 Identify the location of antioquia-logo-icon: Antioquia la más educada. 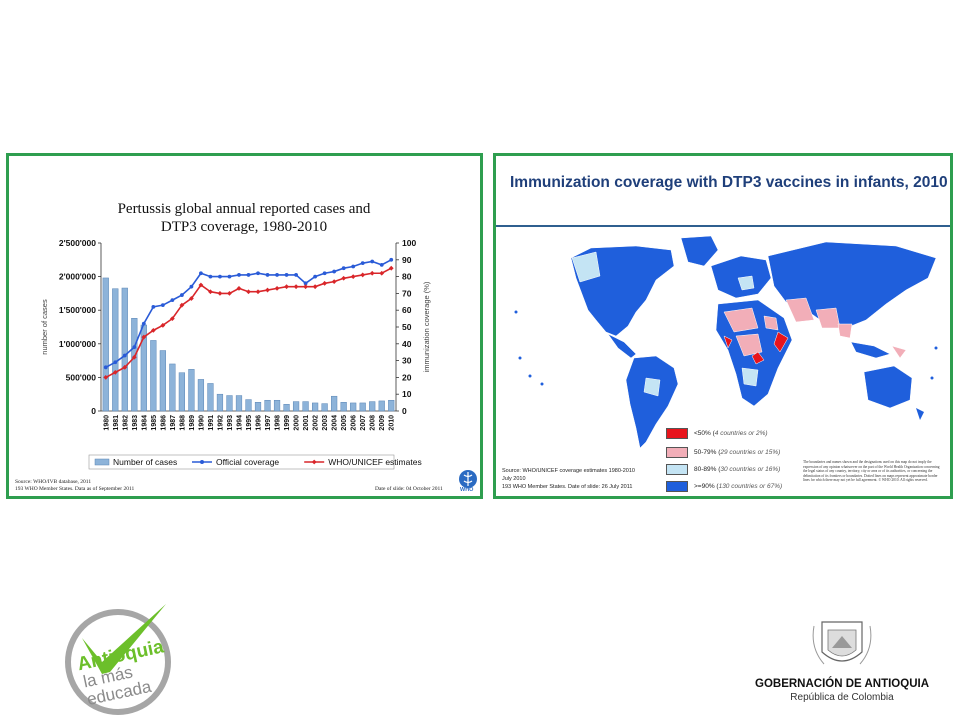
(118, 659).